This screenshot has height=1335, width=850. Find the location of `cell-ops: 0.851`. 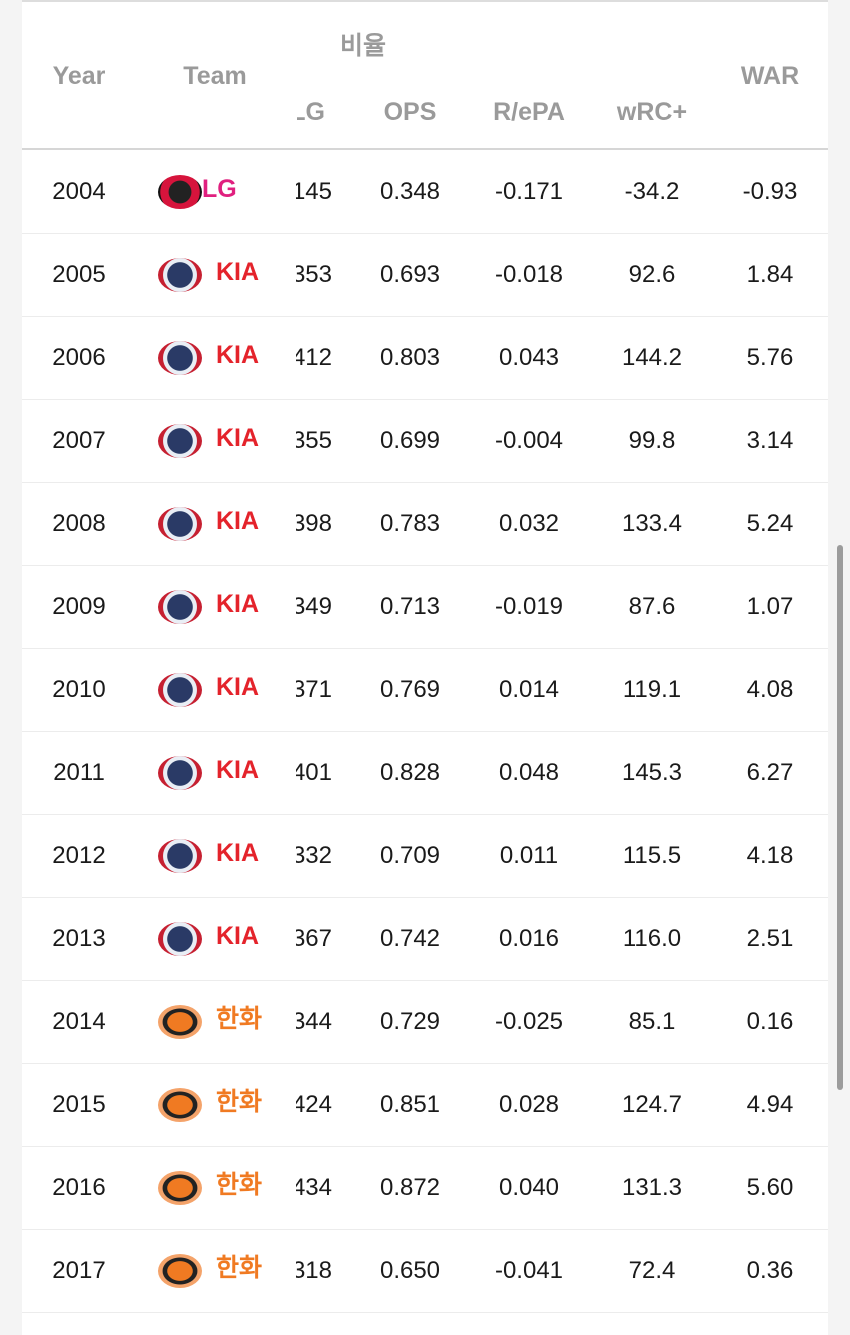

cell-ops: 0.851 is located at coordinates (410, 1104).